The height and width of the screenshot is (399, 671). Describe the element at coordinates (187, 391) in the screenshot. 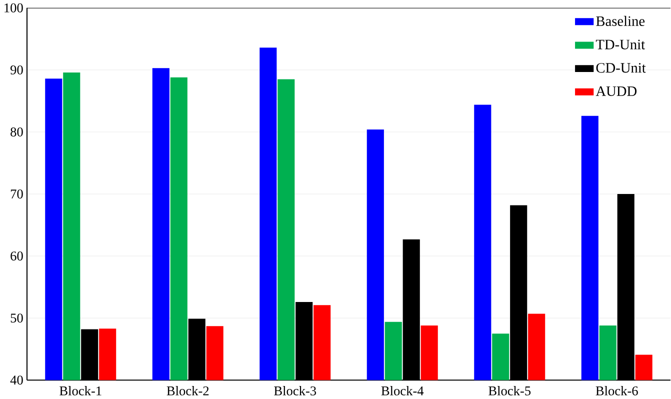

I see `x-tick-label: Block-2` at that location.